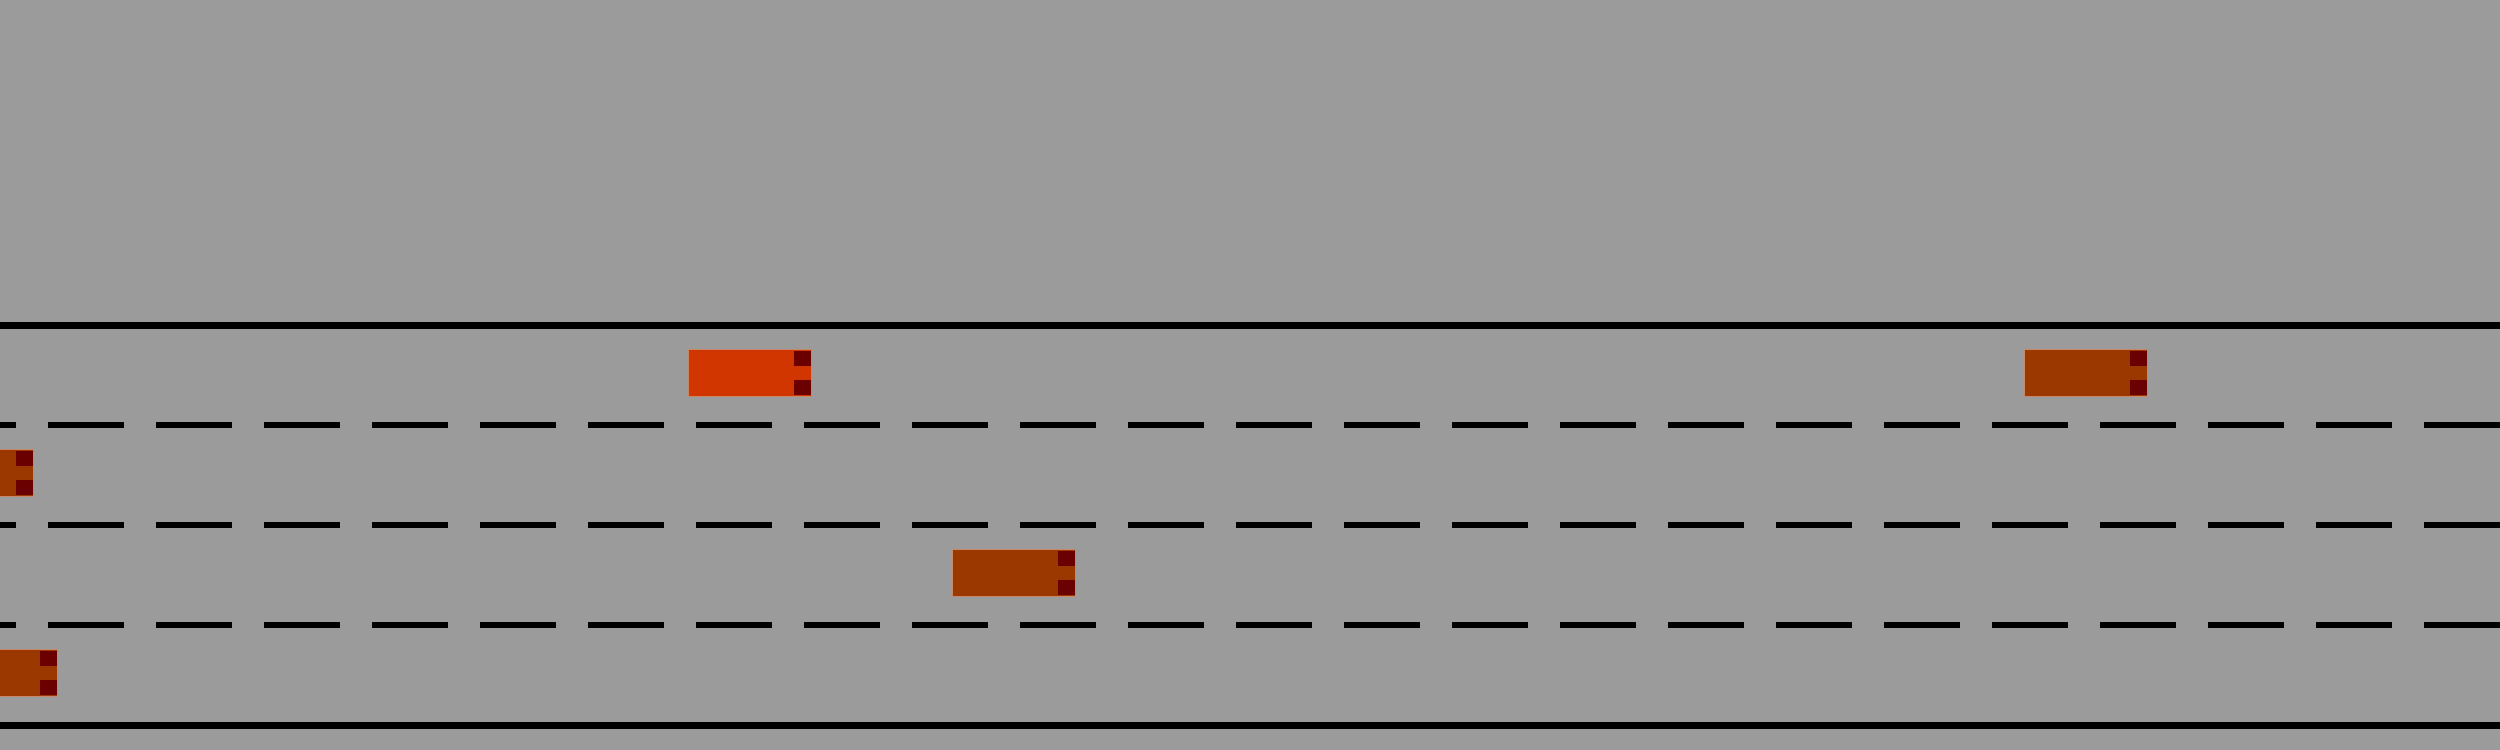 The image size is (2500, 750). What do you see at coordinates (750, 373) in the screenshot?
I see `ego-vehicle` at bounding box center [750, 373].